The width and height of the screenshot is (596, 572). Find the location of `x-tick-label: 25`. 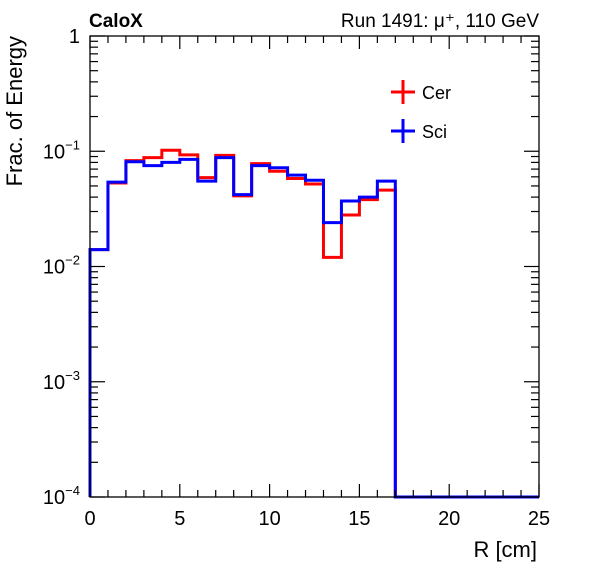

x-tick-label: 25 is located at coordinates (539, 519).